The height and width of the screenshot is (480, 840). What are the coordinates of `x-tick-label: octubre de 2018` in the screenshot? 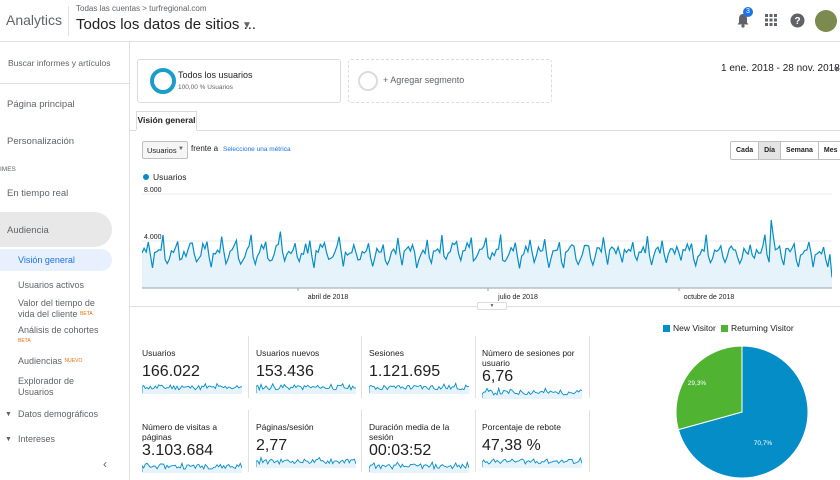 It's located at (709, 297).